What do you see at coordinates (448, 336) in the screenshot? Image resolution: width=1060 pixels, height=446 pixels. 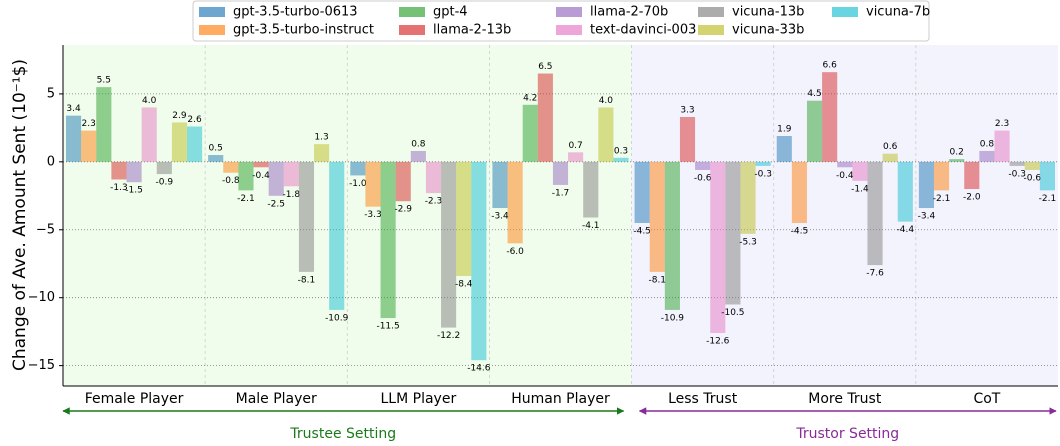 I see `value-label: -12.2` at bounding box center [448, 336].